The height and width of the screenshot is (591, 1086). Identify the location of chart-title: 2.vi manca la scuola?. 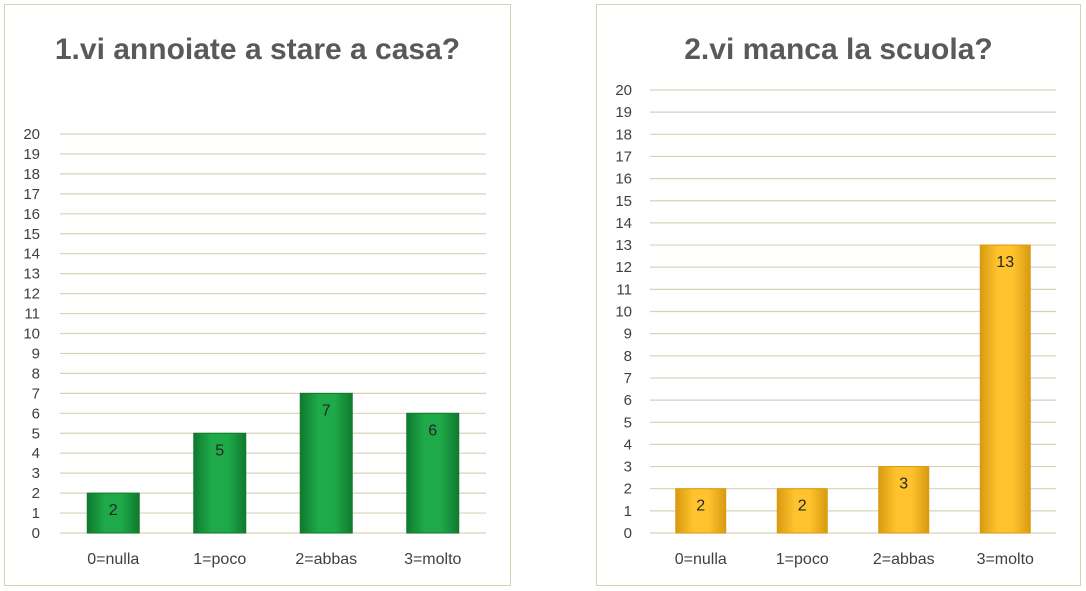
(838, 49).